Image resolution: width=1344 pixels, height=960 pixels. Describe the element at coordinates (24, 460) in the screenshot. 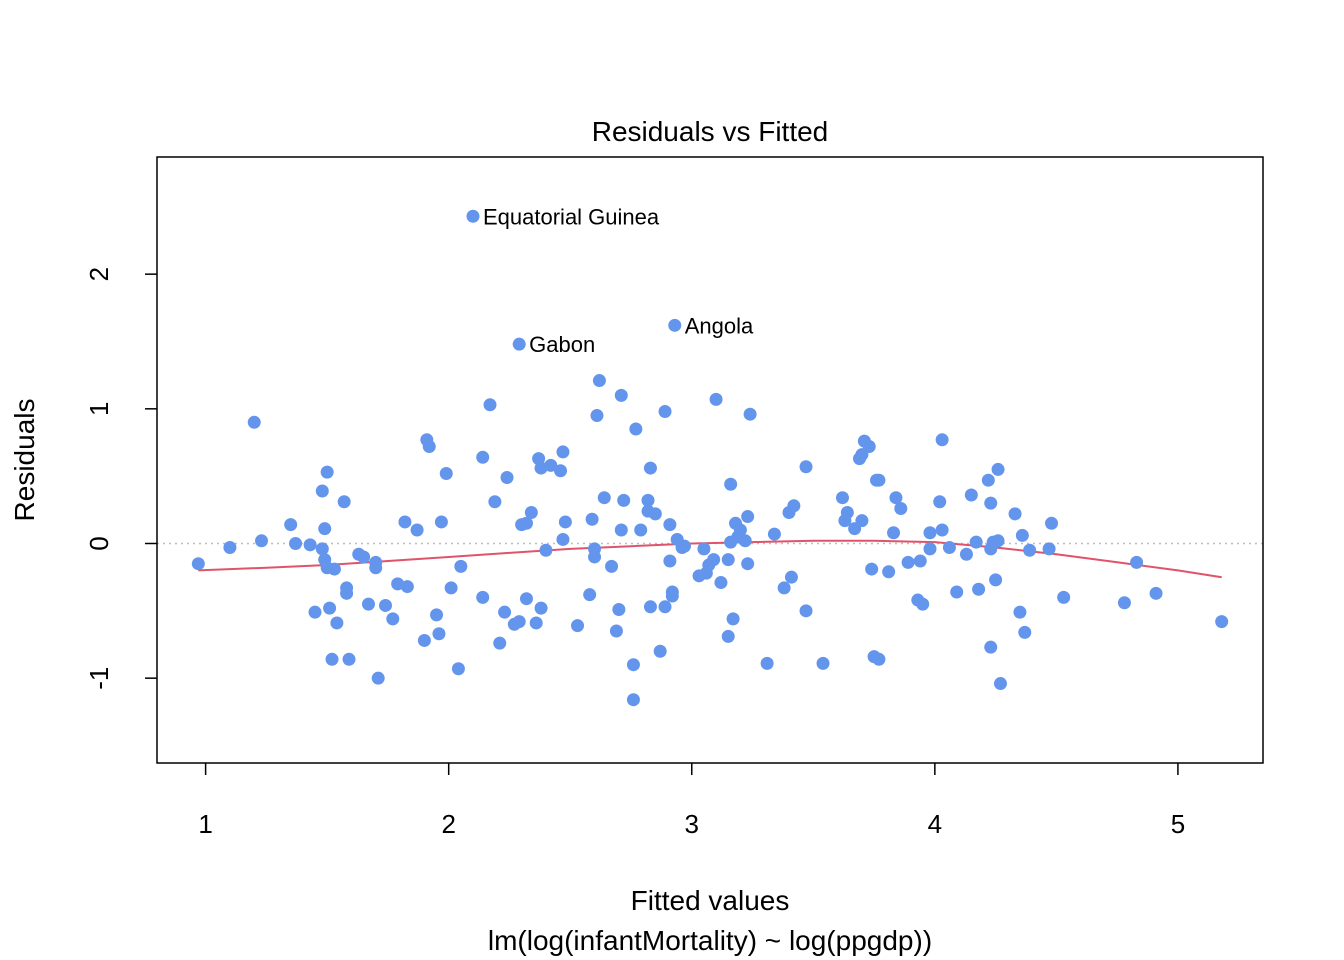

I see `y-axis-label: Residuals` at that location.